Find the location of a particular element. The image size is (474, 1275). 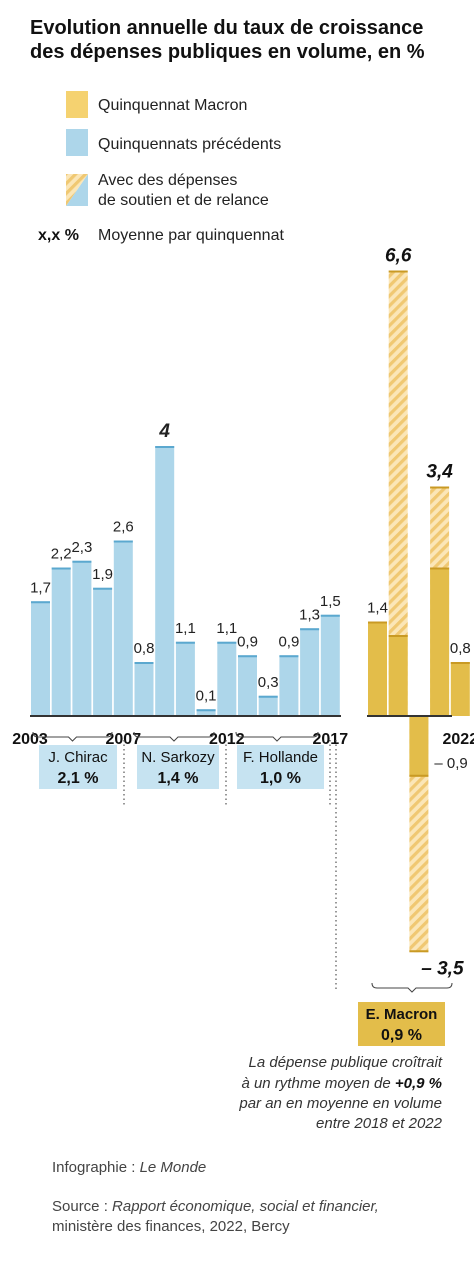

bar-top-2012 is located at coordinates (227, 642).